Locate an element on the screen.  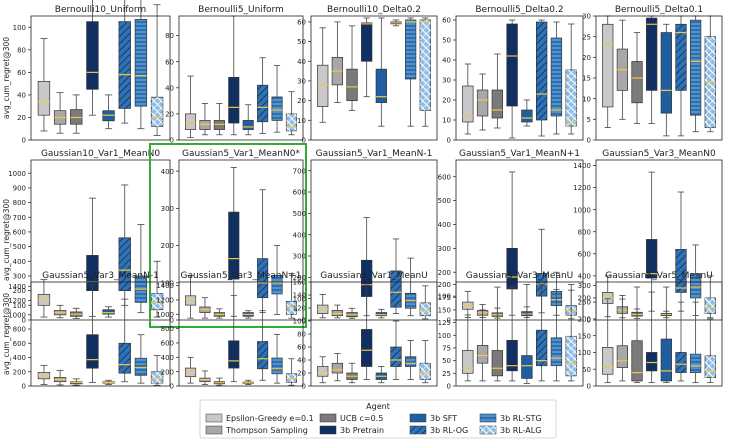
y-tick-label: 500 is located at coordinates (19, 247).